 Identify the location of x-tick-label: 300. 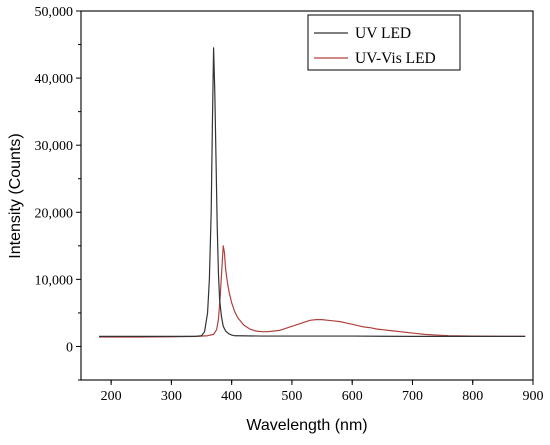
(171, 396).